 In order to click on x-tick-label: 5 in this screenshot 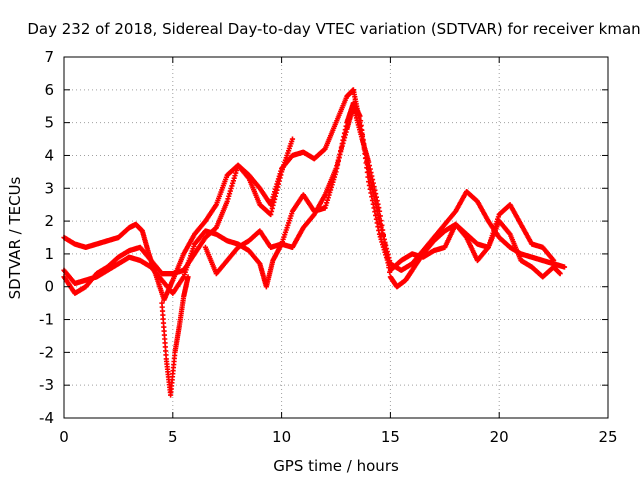, I will do `click(173, 437)`.